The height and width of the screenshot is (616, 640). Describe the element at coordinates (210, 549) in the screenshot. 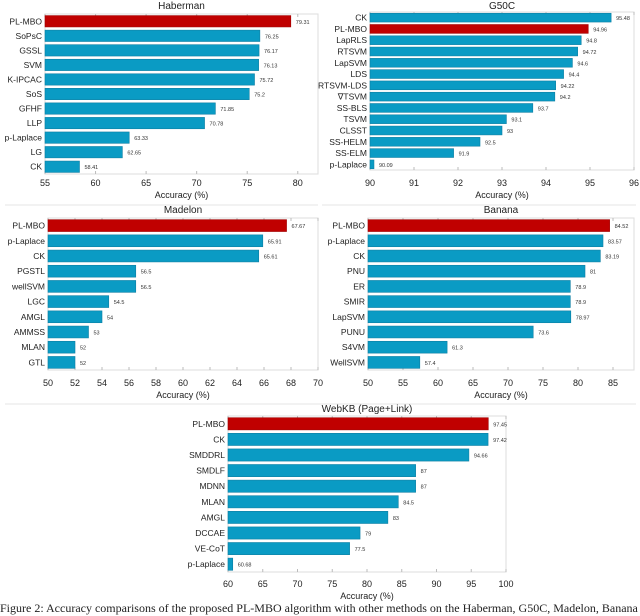

I see `category-label: VE-CoT` at that location.